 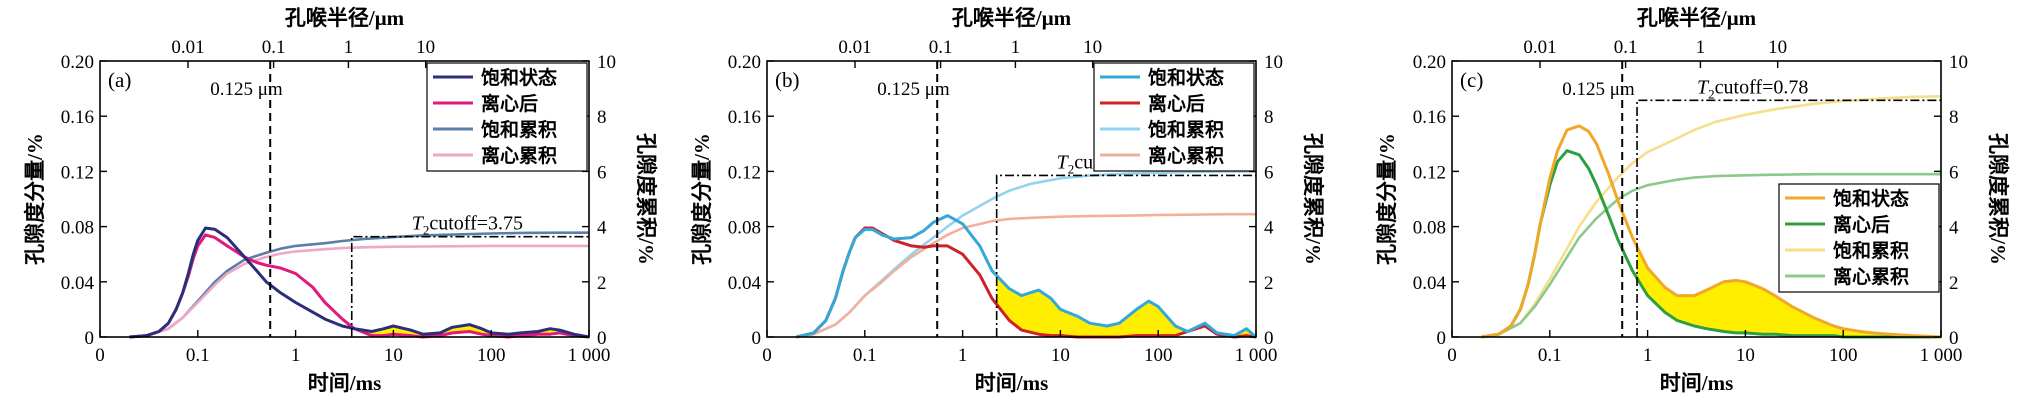 I want to click on cutoff-annotation: T2cutoff=0.78, so click(x=1752, y=88).